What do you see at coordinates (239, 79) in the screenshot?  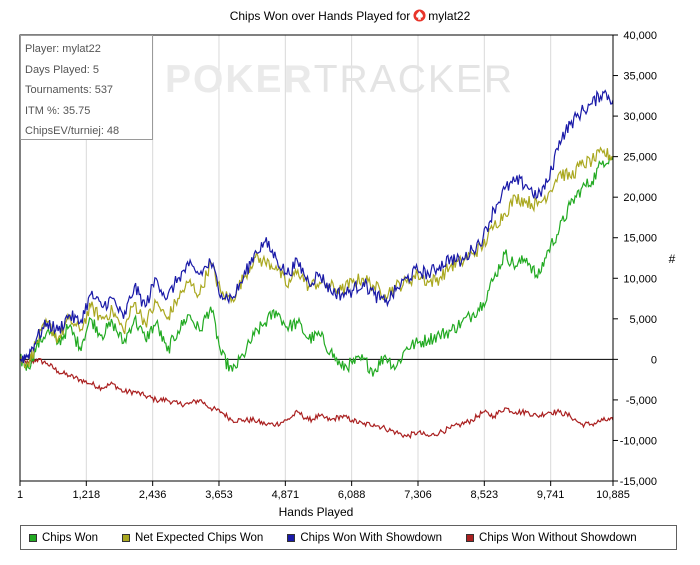 I see `watermark-poker: POKER` at bounding box center [239, 79].